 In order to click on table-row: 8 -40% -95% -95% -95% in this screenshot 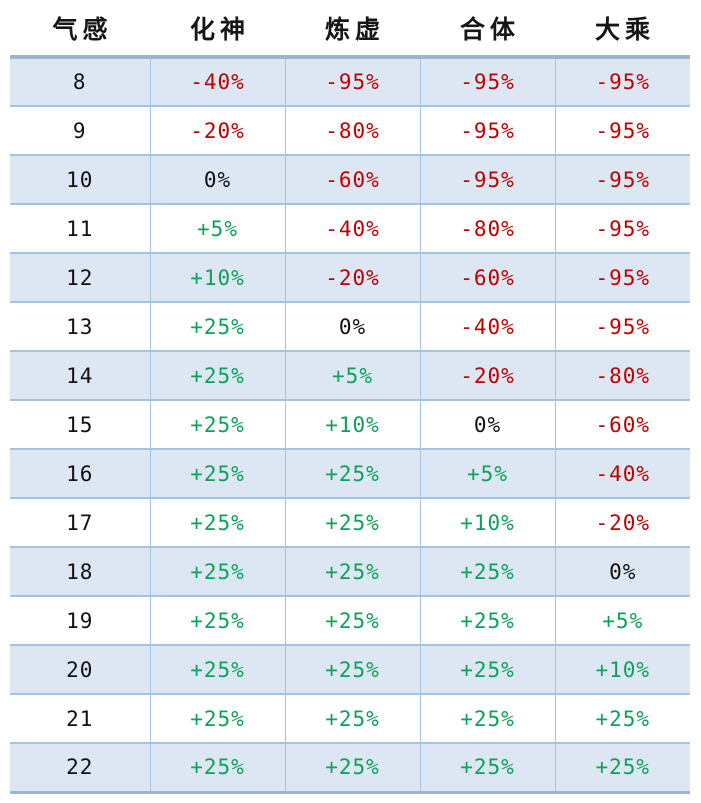, I will do `click(350, 81)`.